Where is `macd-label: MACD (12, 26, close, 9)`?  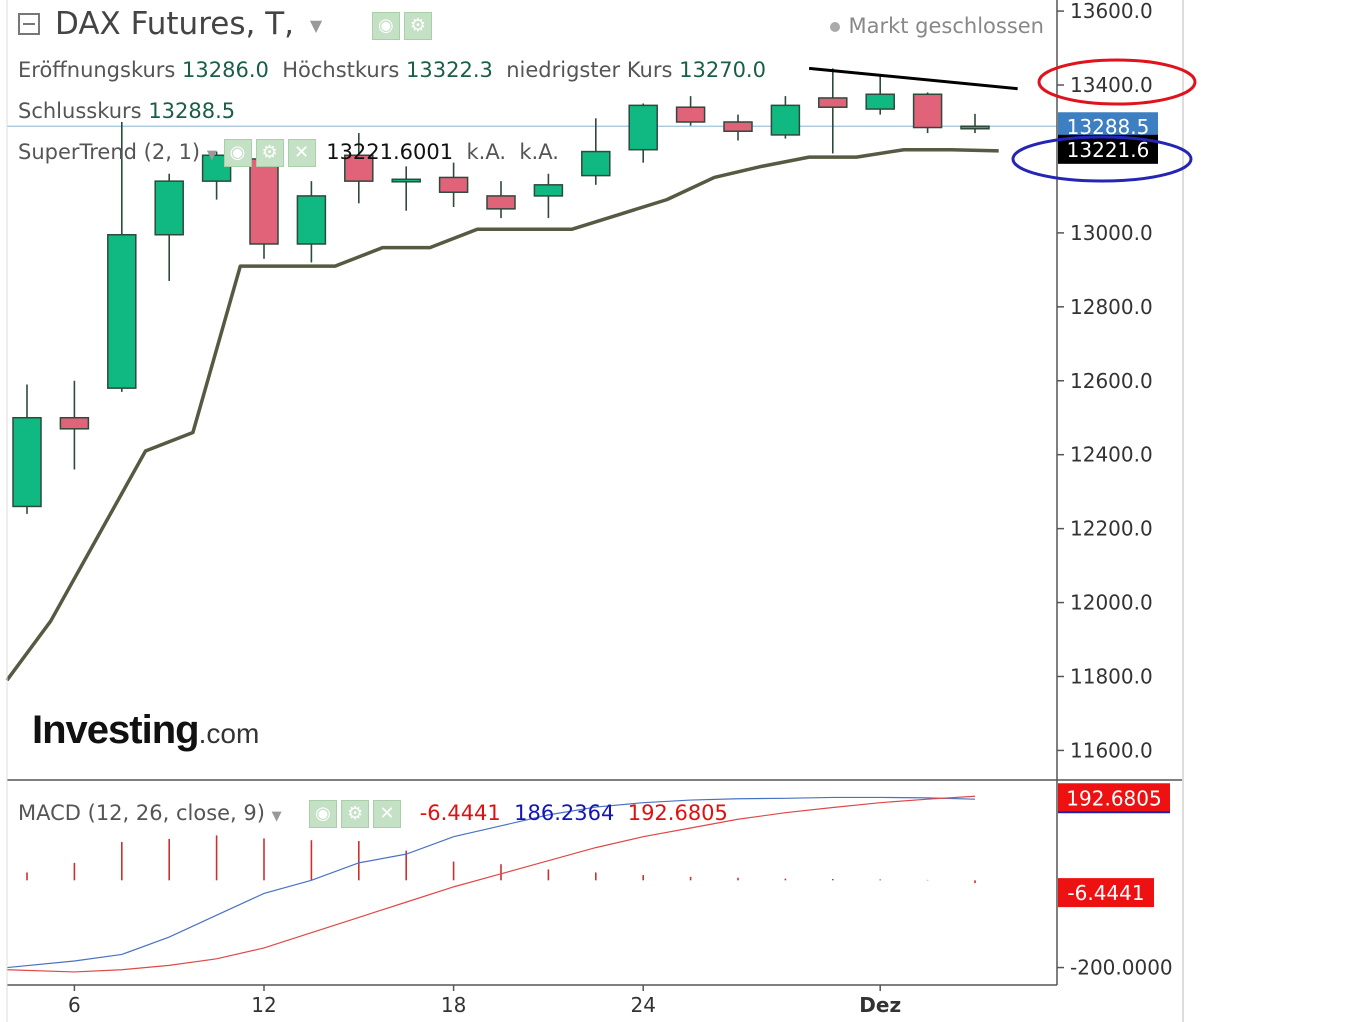
macd-label: MACD (12, 26, close, 9) is located at coordinates (141, 813).